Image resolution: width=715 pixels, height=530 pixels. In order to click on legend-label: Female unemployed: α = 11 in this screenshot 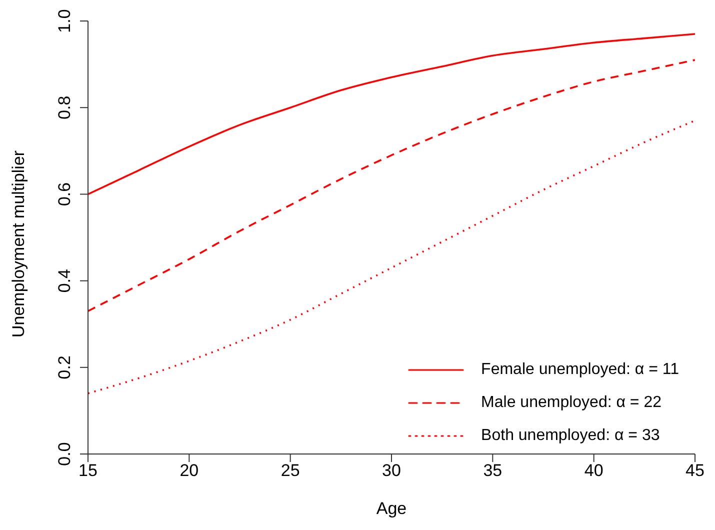, I will do `click(580, 369)`.